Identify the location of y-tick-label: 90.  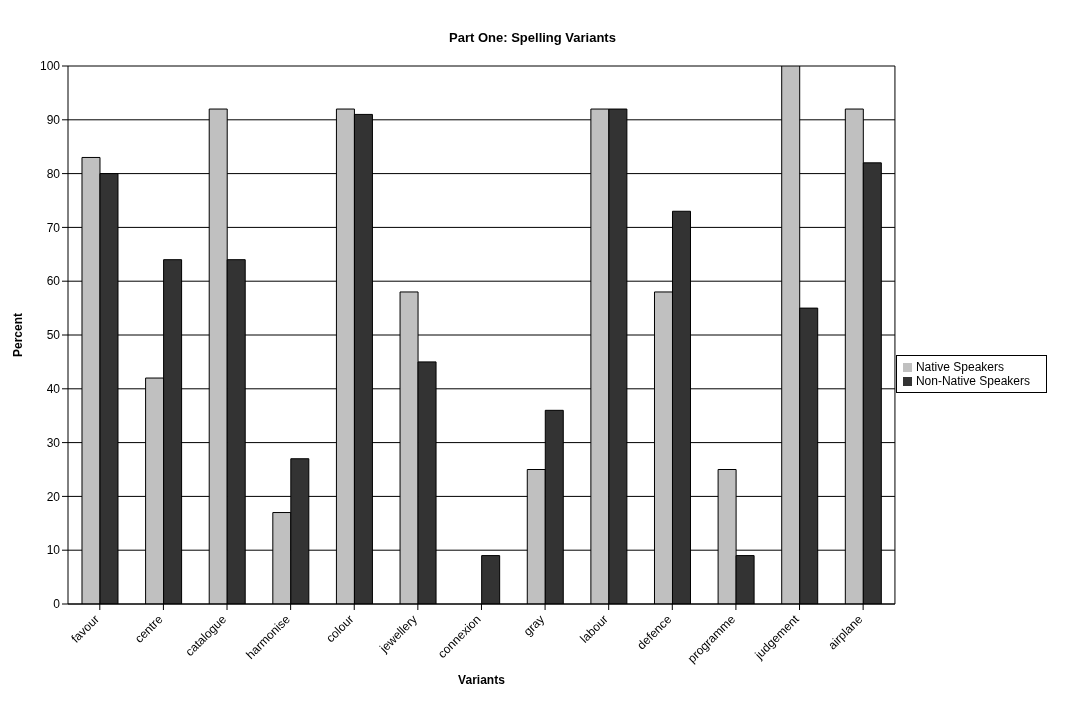
(53, 120).